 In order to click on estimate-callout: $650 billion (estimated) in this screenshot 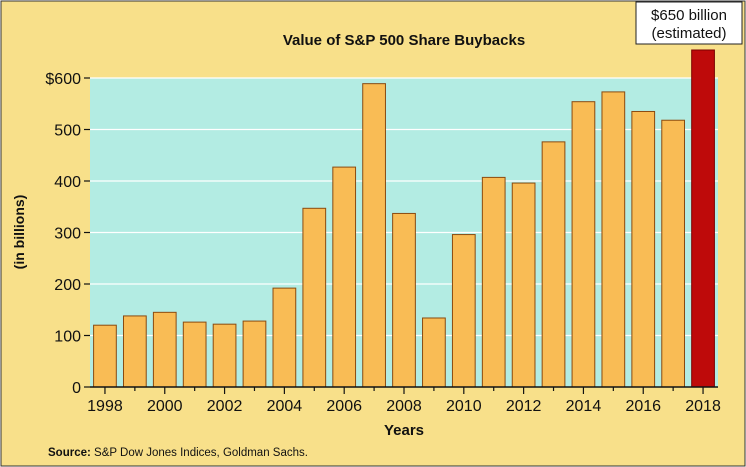, I will do `click(689, 23)`.